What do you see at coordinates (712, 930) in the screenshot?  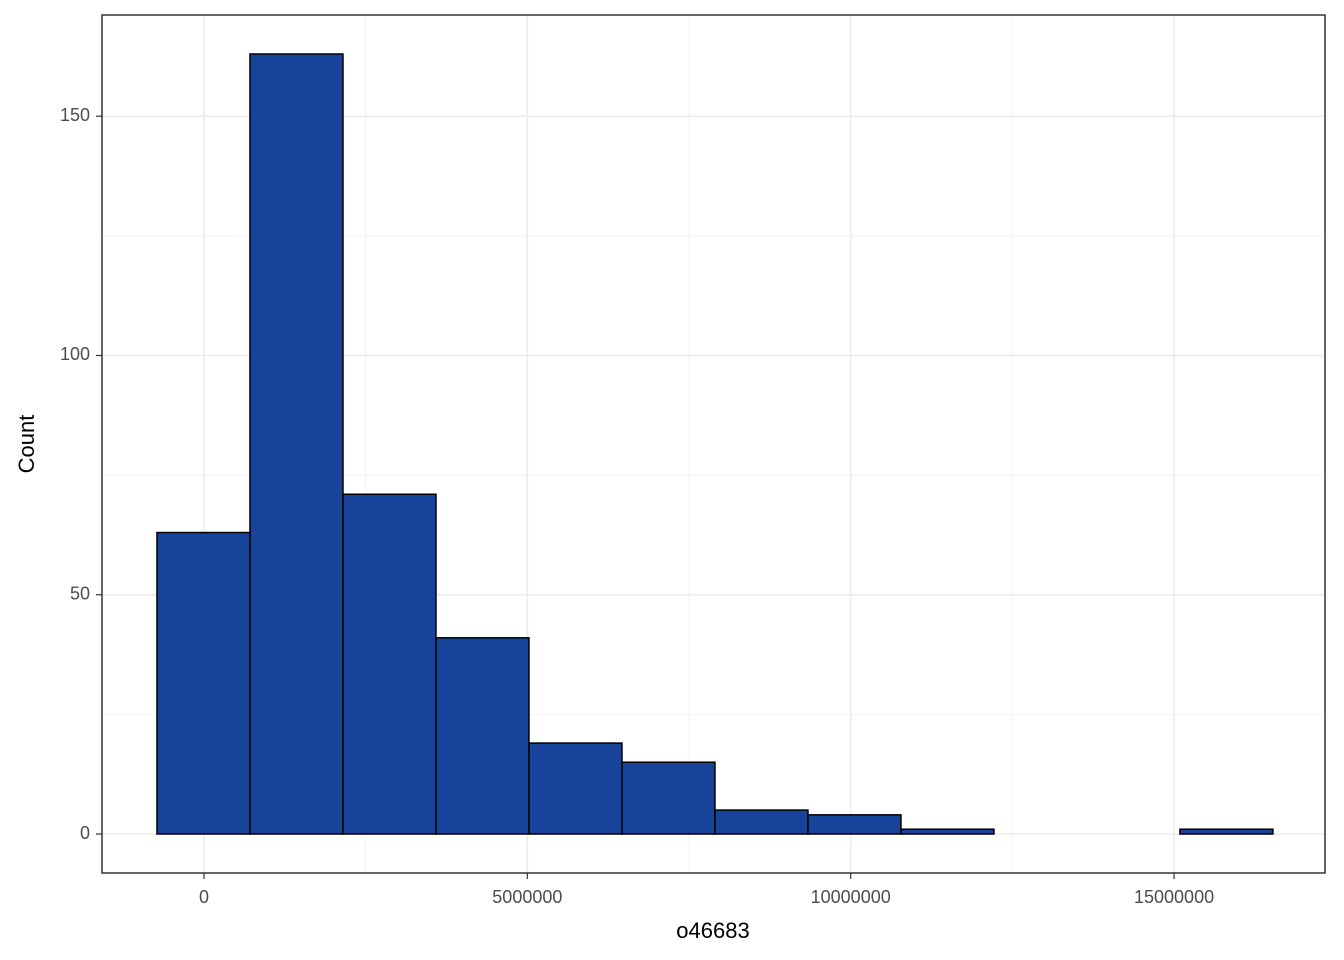 I see `x-axis-title: o46683` at bounding box center [712, 930].